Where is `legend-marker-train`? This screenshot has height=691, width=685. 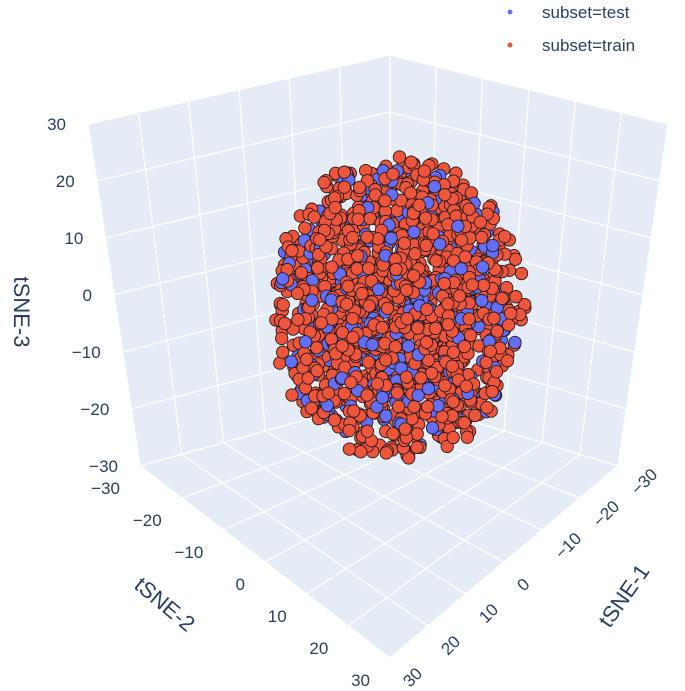 legend-marker-train is located at coordinates (510, 45).